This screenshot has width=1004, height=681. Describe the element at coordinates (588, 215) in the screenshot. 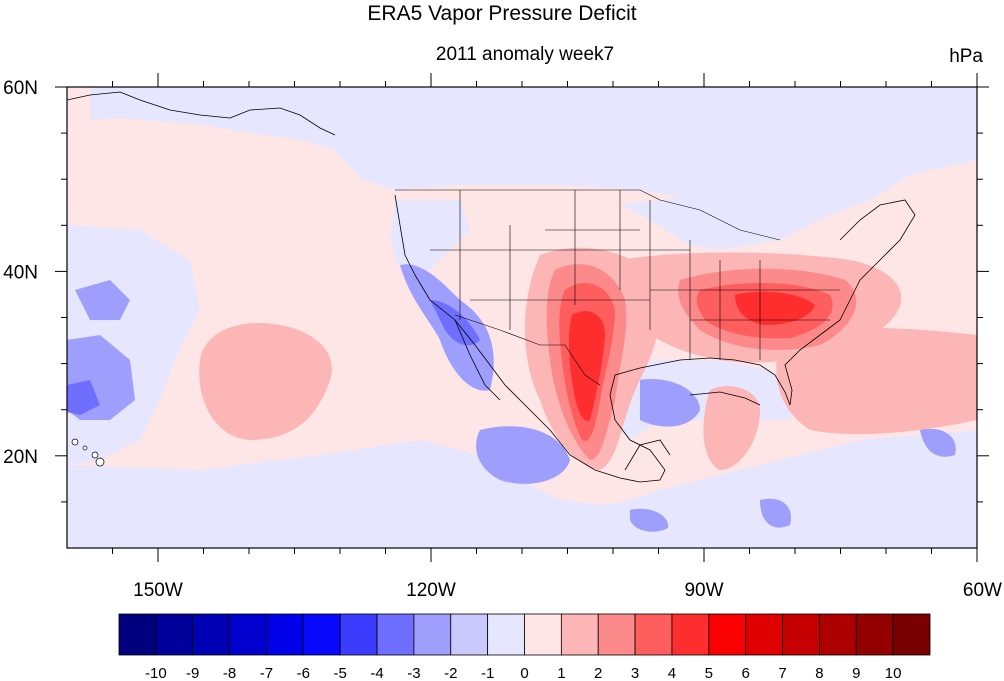

I see `us-canada-border` at that location.